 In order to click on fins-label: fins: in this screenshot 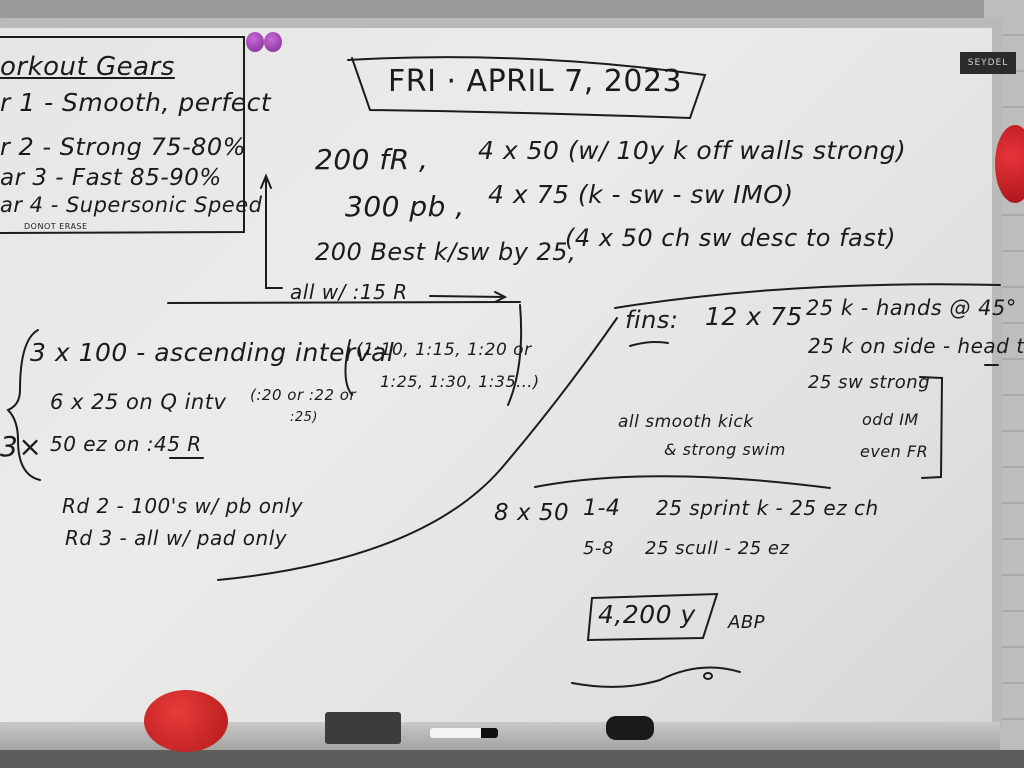, I will do `click(652, 320)`.